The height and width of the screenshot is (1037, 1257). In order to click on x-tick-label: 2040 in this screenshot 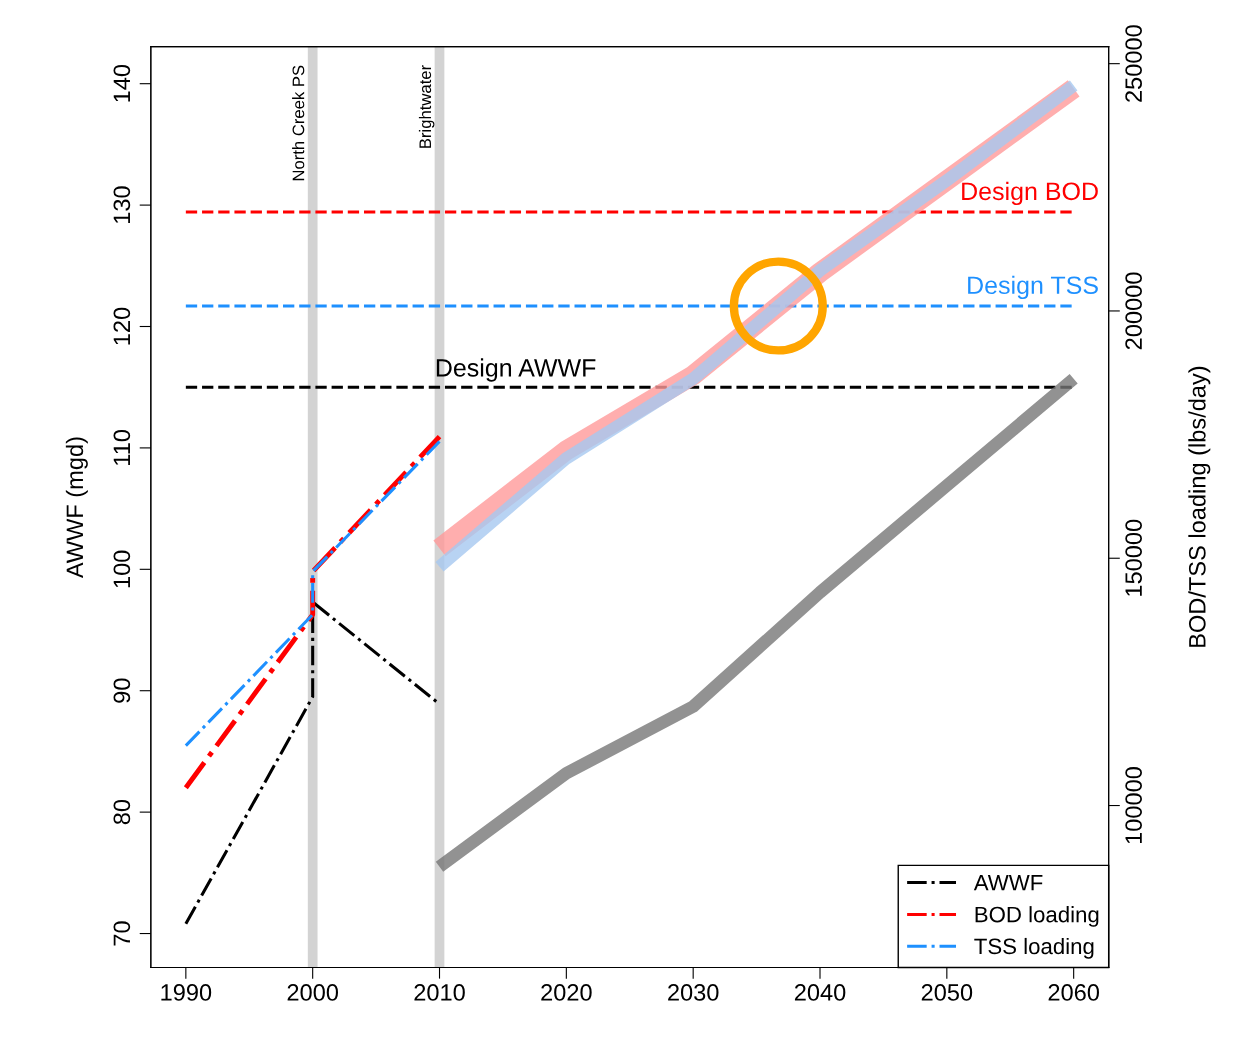, I will do `click(820, 992)`.